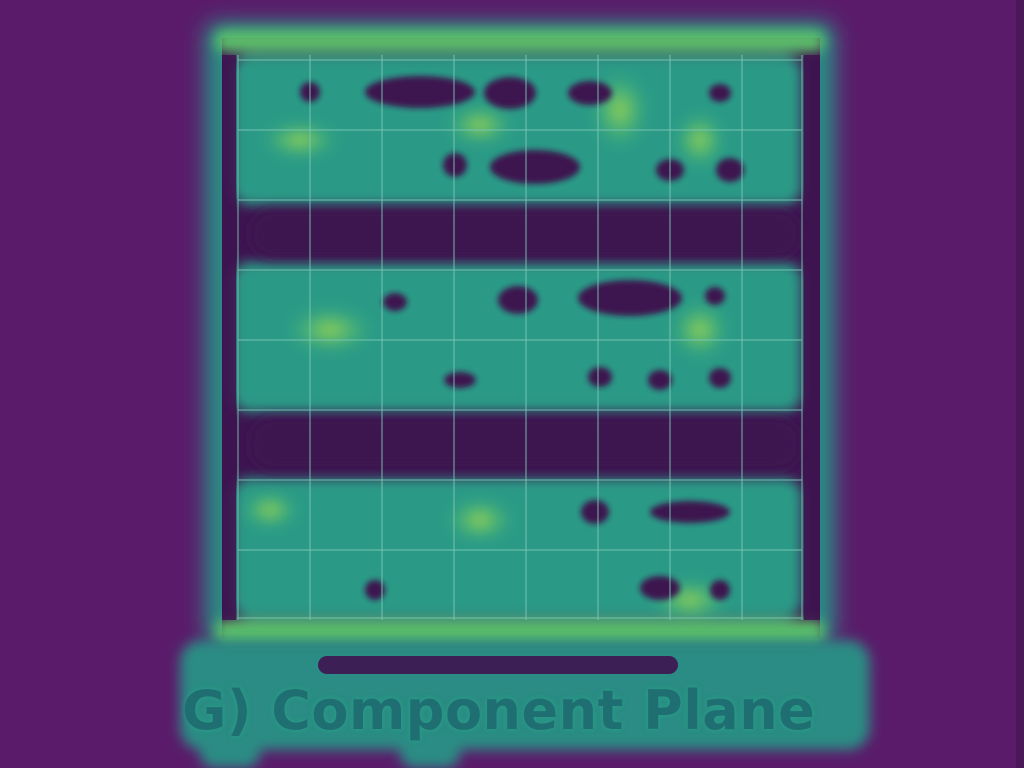  What do you see at coordinates (499, 710) in the screenshot?
I see `caption-text: G) Component Plane` at bounding box center [499, 710].